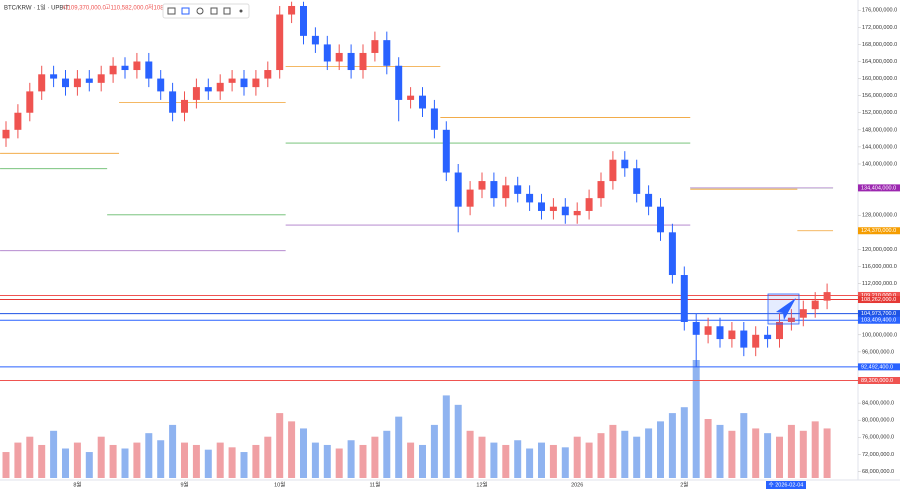 This screenshot has height=494, width=900. I want to click on price-badge-label: 104,973,700.0, so click(878, 314).